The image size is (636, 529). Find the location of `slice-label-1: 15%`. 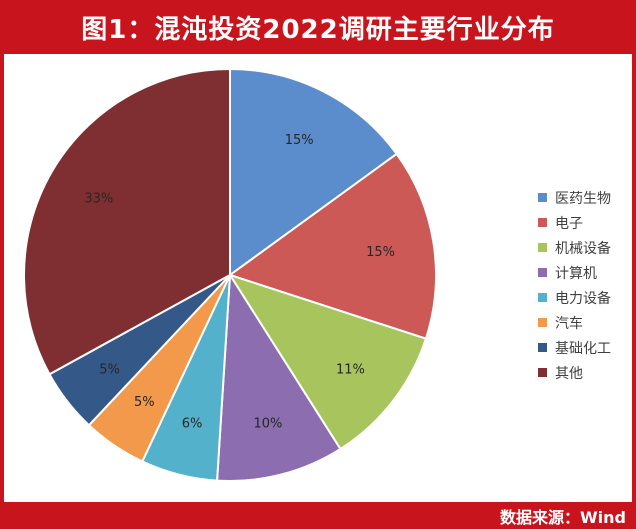

slice-label-1: 15% is located at coordinates (299, 140).